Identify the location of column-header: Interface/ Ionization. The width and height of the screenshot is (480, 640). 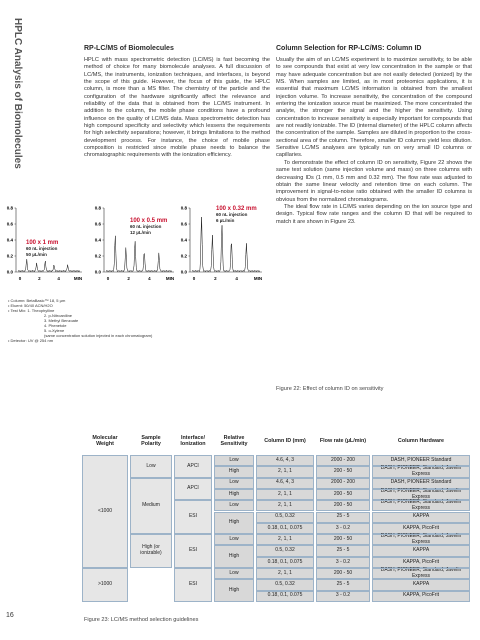
(193, 442).